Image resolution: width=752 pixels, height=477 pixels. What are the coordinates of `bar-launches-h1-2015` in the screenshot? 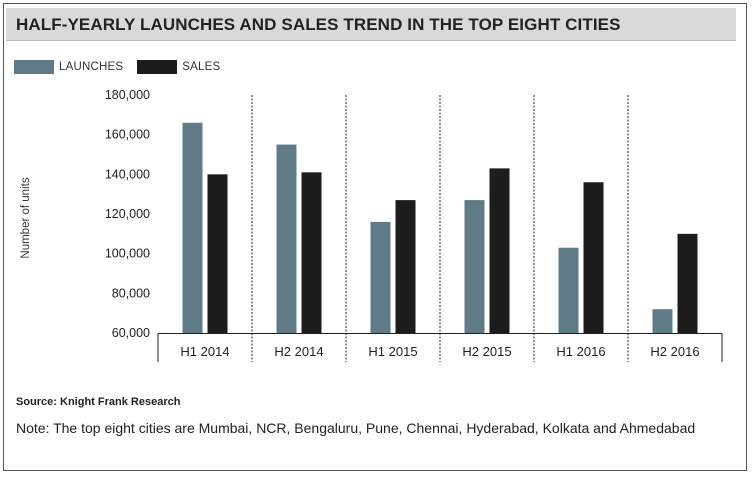 It's located at (380, 277).